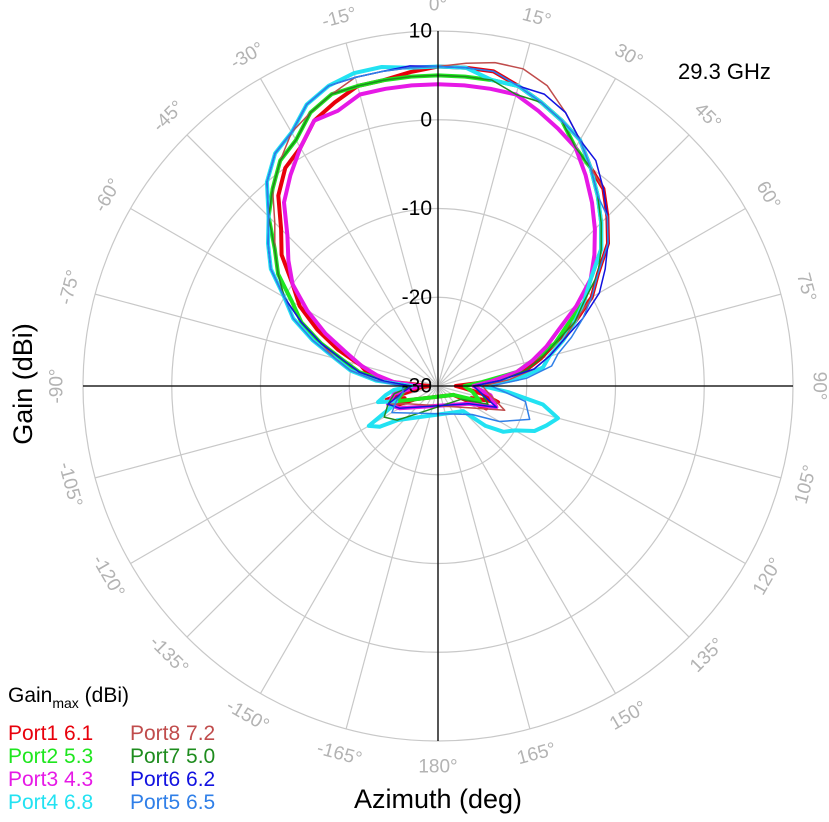  I want to click on radial-tick-label: 0, so click(426, 119).